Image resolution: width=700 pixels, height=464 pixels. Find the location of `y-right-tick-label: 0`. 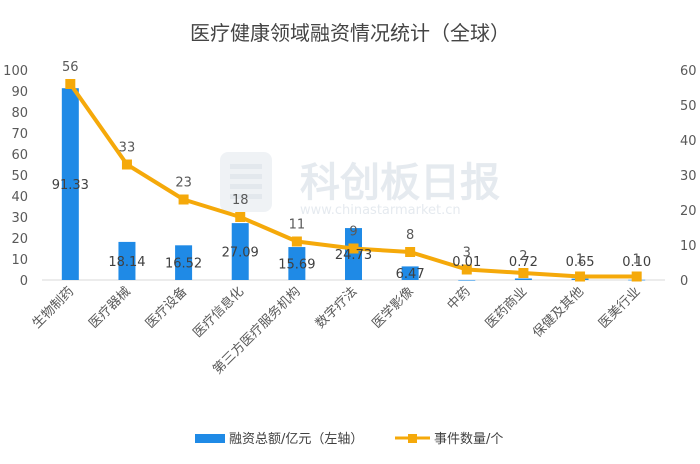

y-right-tick-label: 0 is located at coordinates (684, 281).